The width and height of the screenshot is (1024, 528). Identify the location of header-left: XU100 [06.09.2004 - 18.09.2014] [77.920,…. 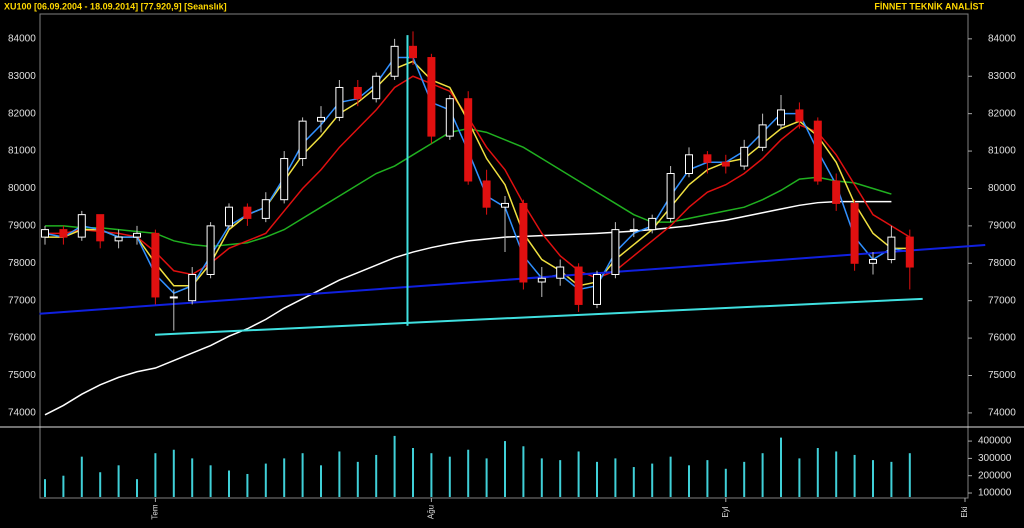
(115, 6).